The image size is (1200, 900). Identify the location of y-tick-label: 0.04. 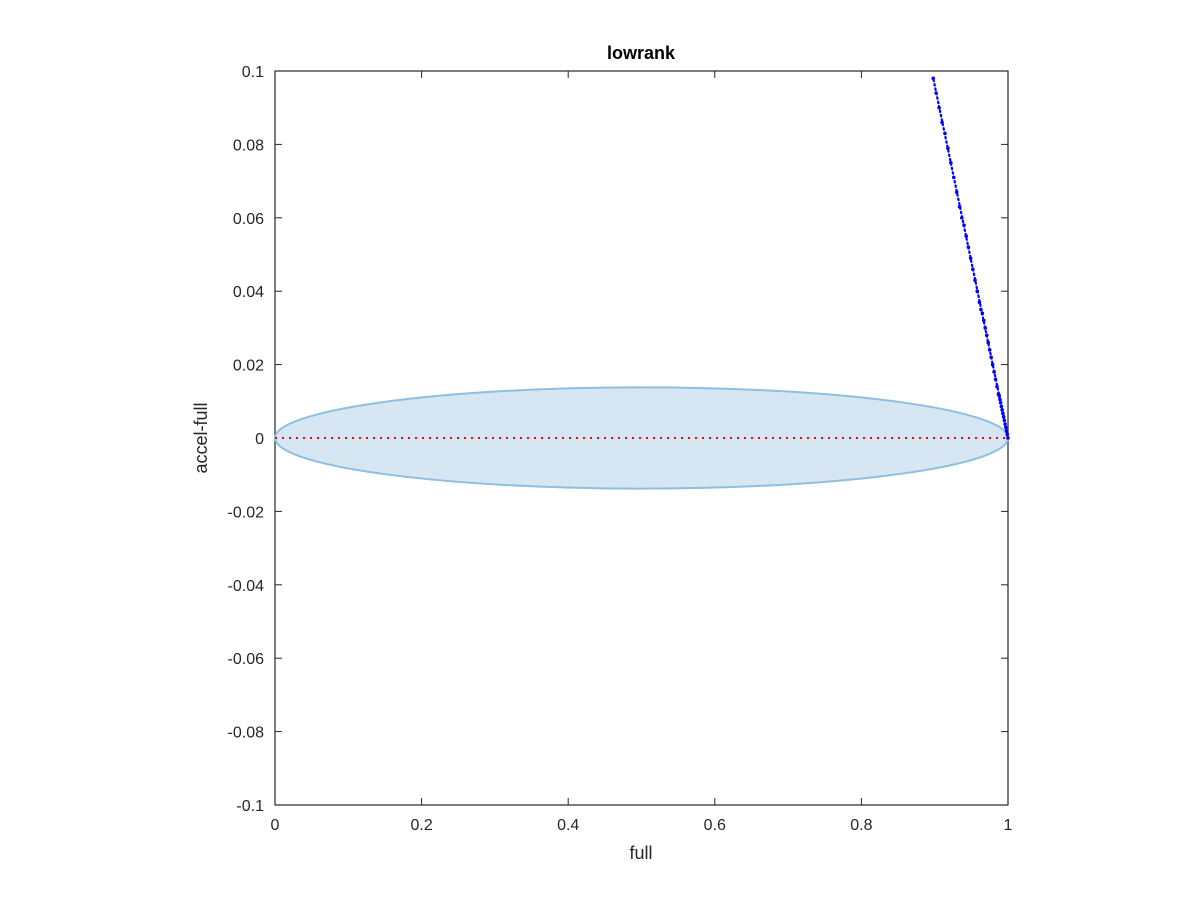
(248, 292).